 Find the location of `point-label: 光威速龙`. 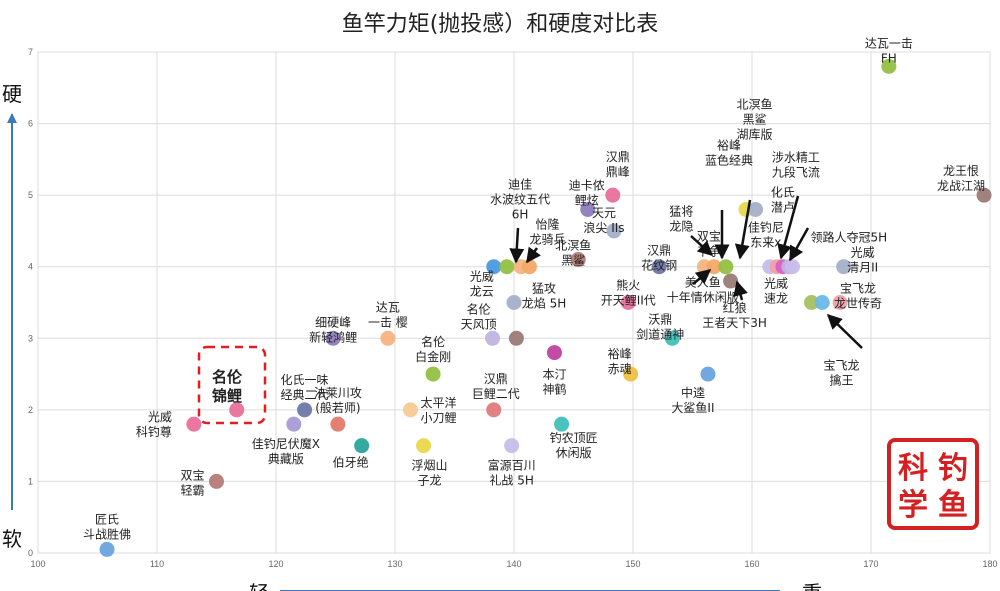

point-label: 光威速龙 is located at coordinates (776, 291).